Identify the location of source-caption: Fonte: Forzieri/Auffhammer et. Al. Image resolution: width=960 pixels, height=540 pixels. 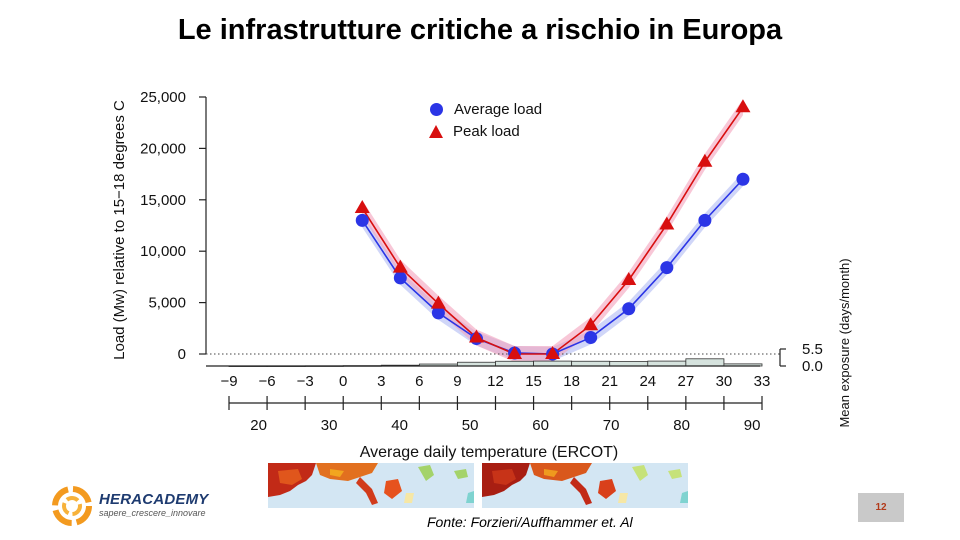
(530, 522).